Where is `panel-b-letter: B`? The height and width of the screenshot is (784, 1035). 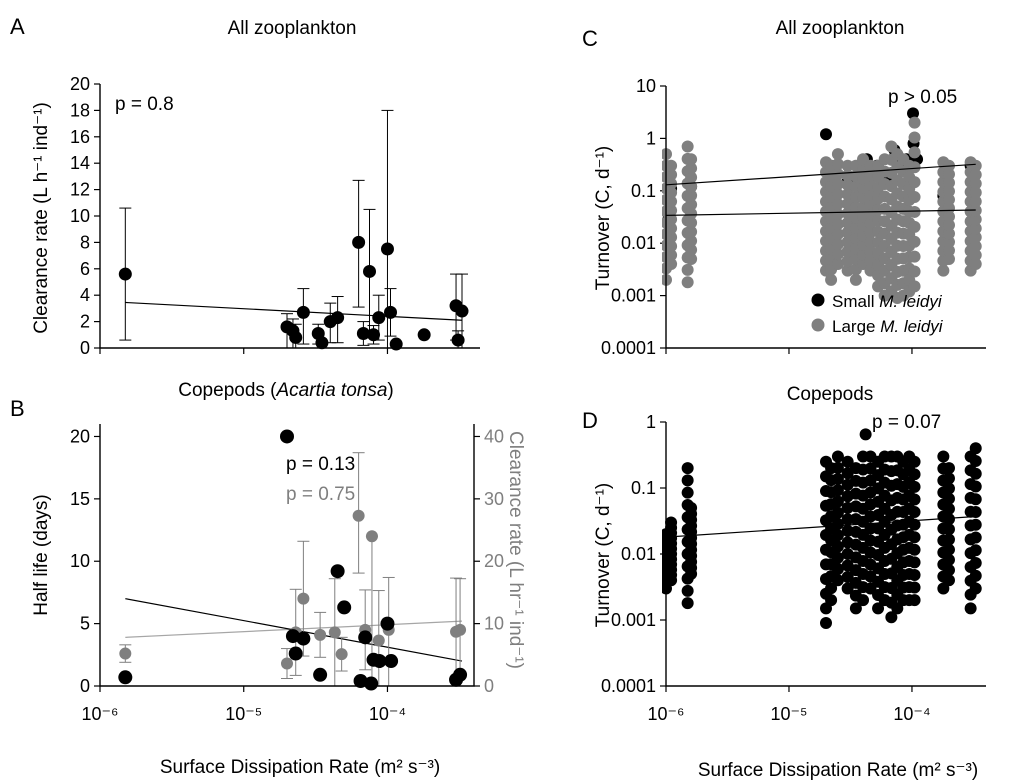
panel-b-letter: B is located at coordinates (17, 408).